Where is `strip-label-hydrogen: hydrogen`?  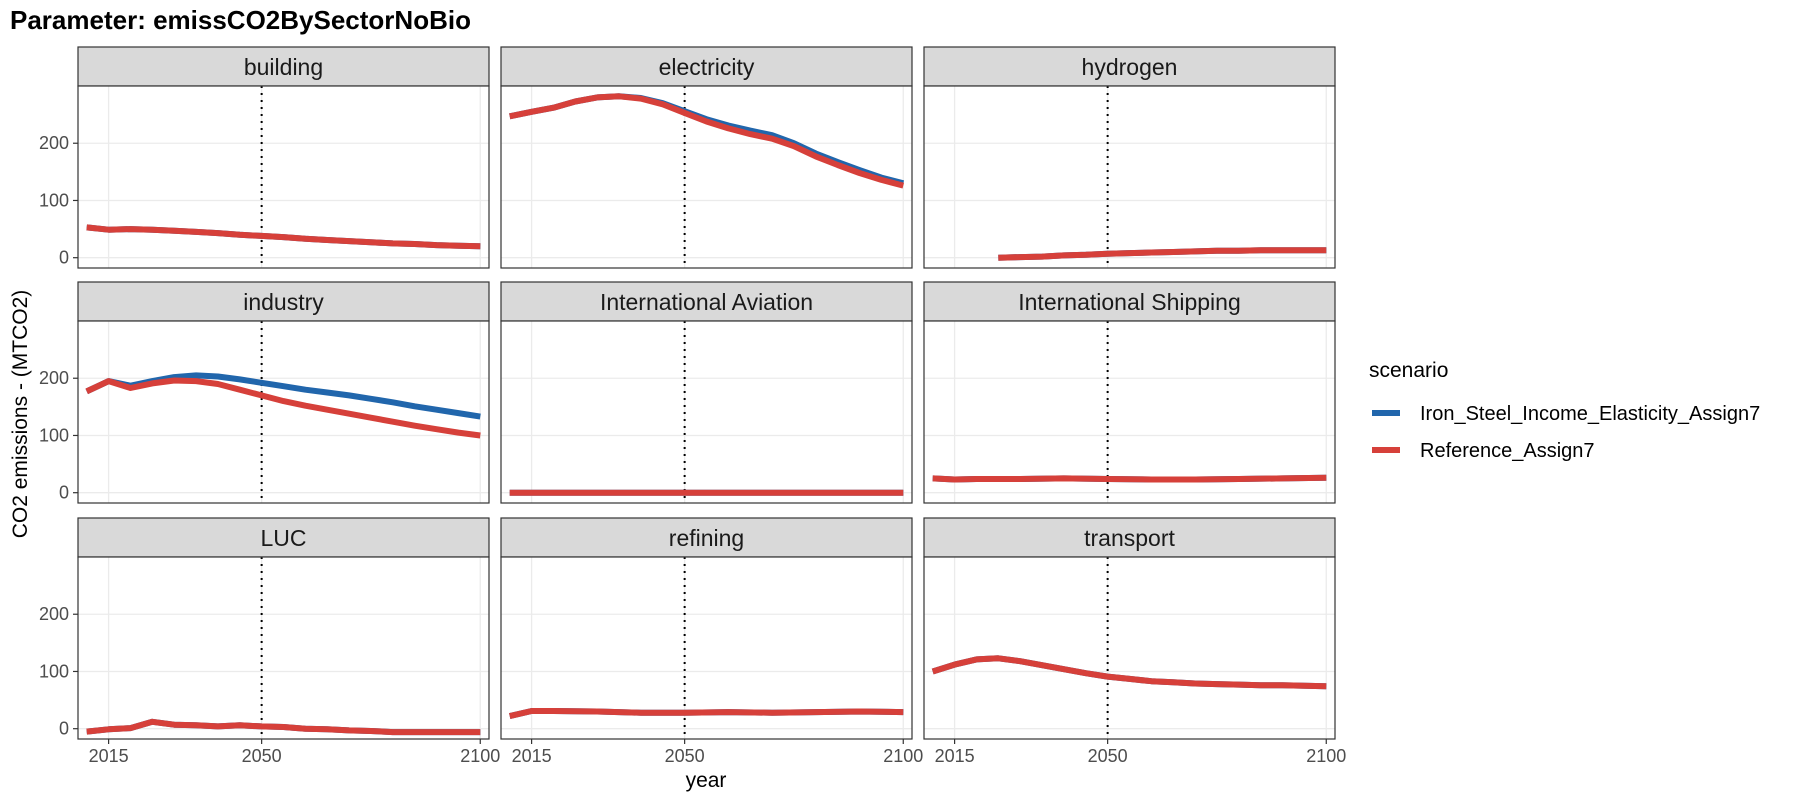
strip-label-hydrogen: hydrogen is located at coordinates (1130, 67).